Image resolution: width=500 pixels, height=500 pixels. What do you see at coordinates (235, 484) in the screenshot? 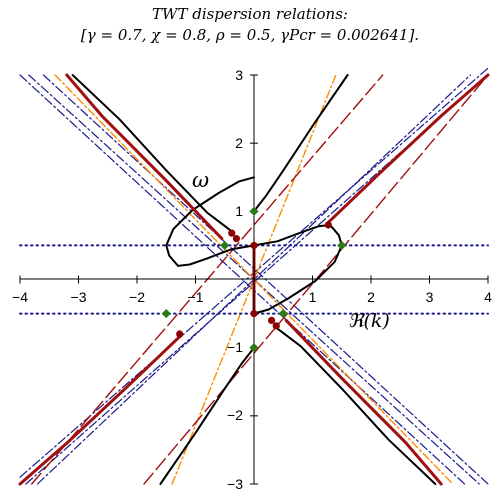
I see `y-tick-label: −3` at bounding box center [235, 484].